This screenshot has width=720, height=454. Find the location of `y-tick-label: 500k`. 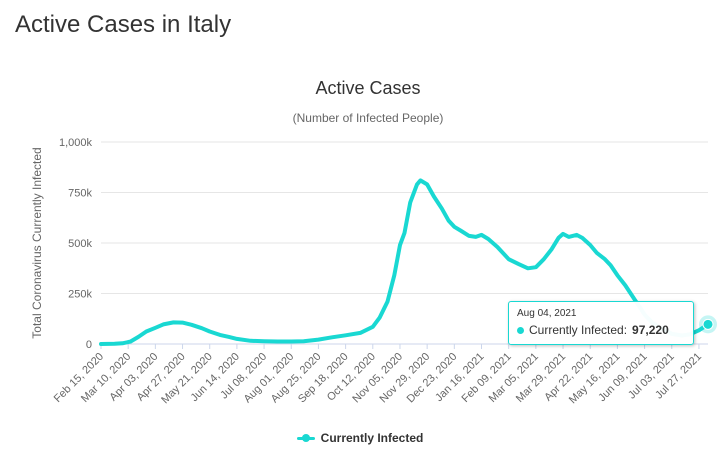

y-tick-label: 500k is located at coordinates (80, 244).